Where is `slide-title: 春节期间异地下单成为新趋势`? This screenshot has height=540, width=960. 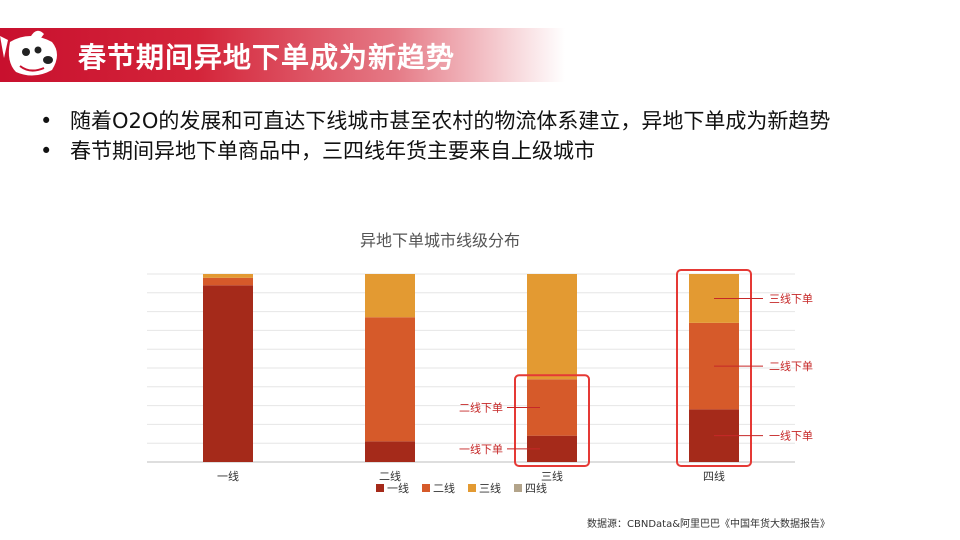 slide-title: 春节期间异地下单成为新趋势 is located at coordinates (267, 57).